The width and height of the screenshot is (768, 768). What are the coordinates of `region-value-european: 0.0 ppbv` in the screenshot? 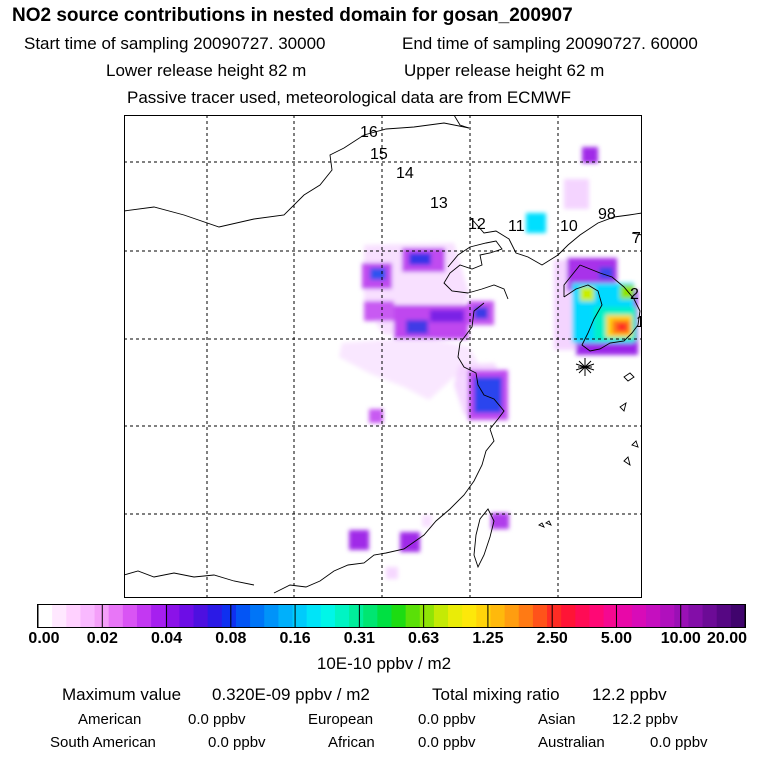 It's located at (447, 719).